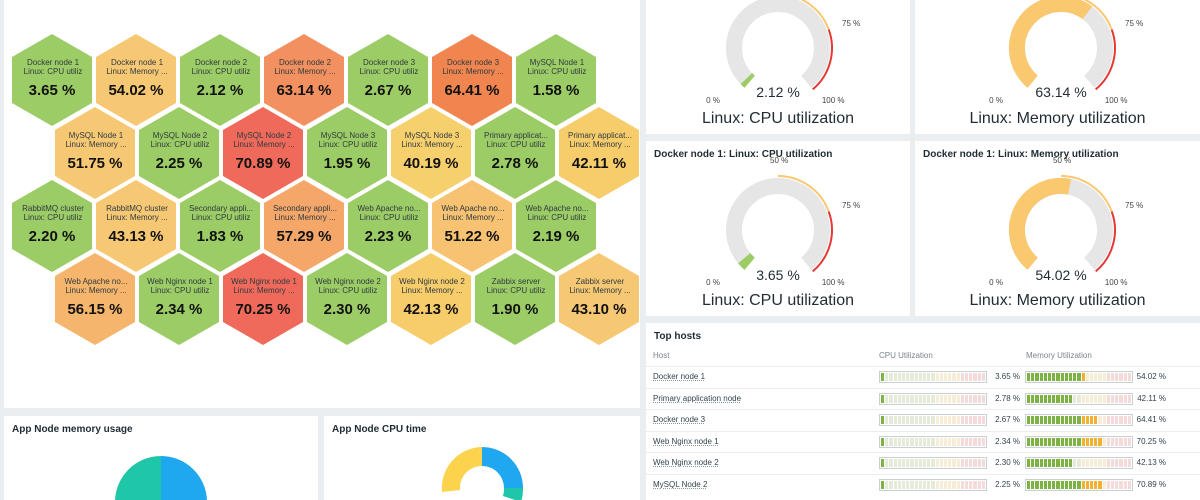  Describe the element at coordinates (263, 153) in the screenshot. I see `honeycomb-cell: MySQL Node 2 Linux: Memory ... 70.89 %` at that location.